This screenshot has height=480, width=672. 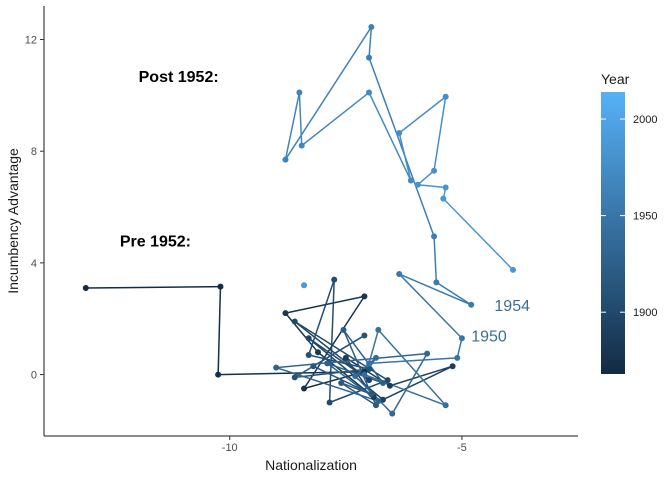 I want to click on chart-annotation: Pre 1952:, so click(x=155, y=242).